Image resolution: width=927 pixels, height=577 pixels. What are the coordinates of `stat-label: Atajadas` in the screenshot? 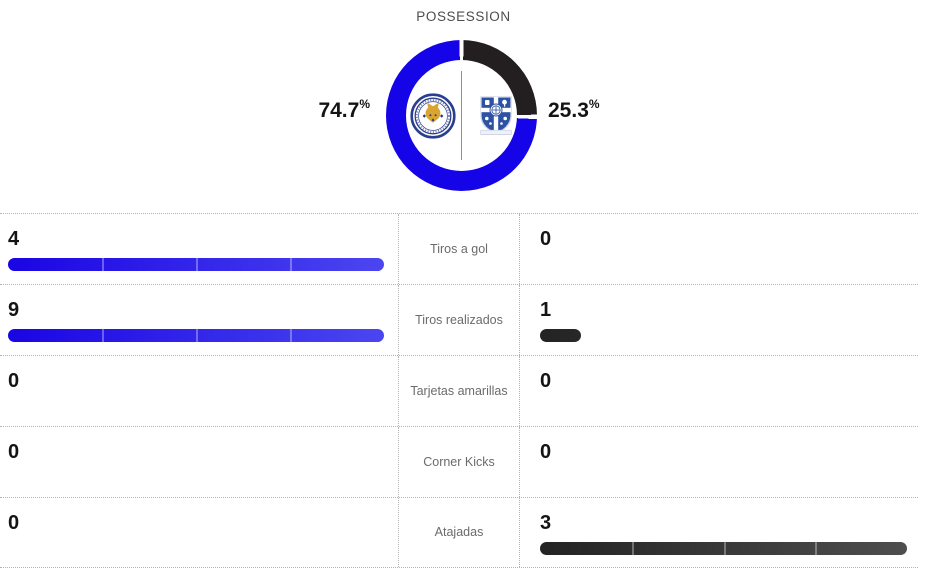 It's located at (459, 532).